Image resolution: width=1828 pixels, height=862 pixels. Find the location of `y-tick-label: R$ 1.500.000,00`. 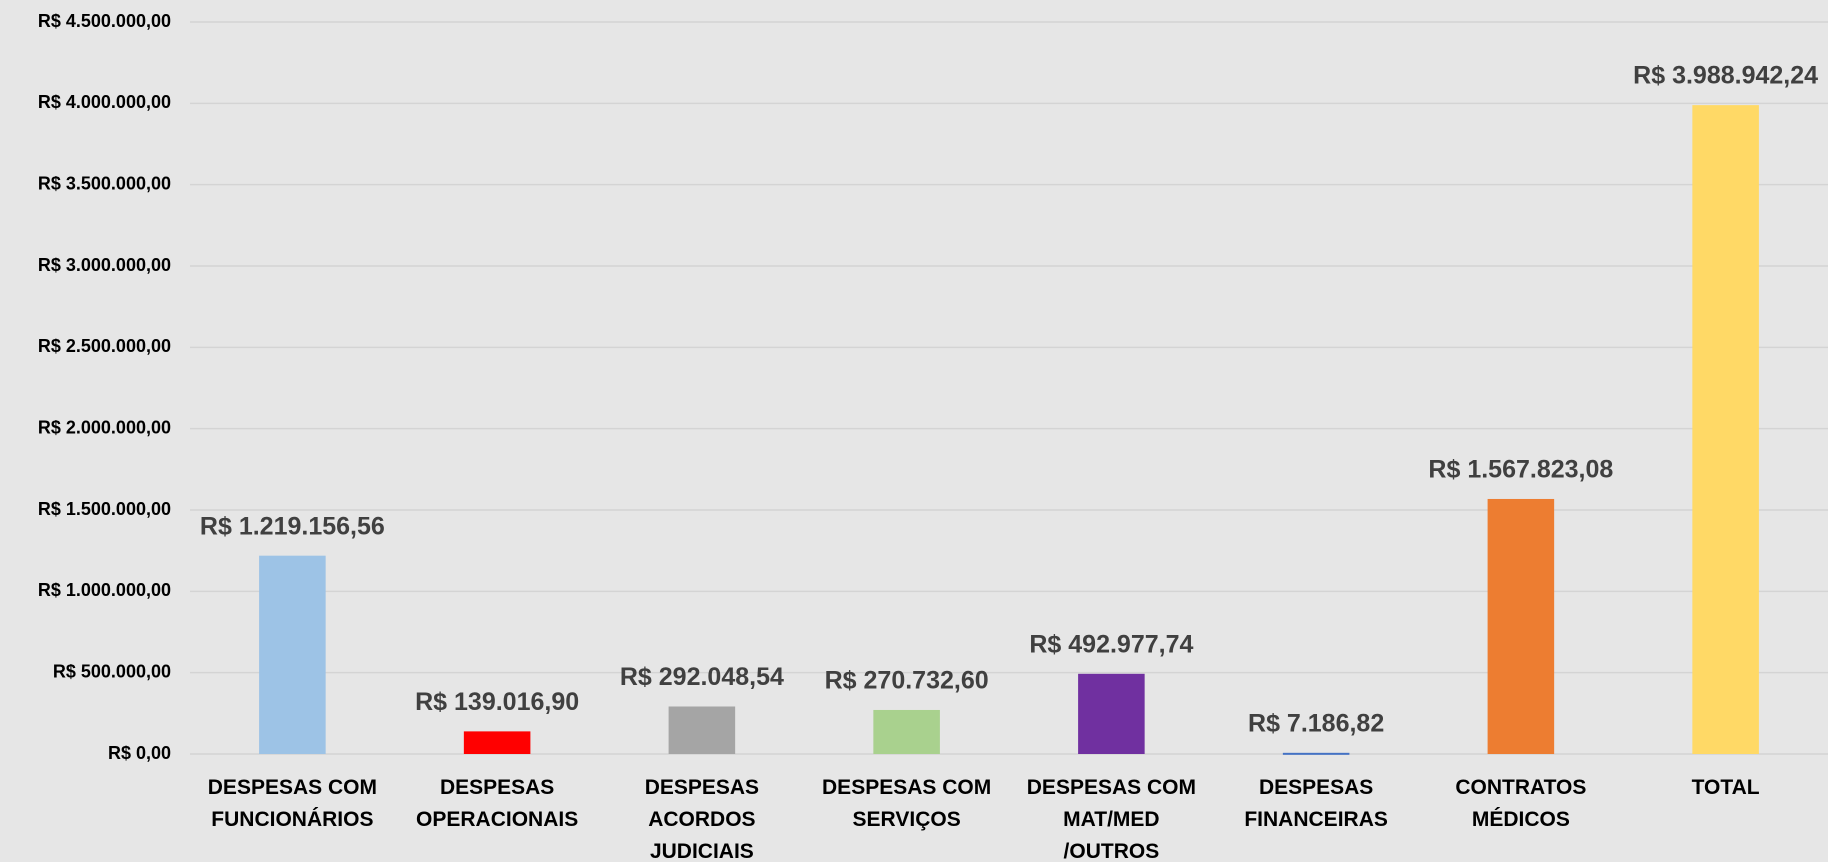

y-tick-label: R$ 1.500.000,00 is located at coordinates (104, 509).